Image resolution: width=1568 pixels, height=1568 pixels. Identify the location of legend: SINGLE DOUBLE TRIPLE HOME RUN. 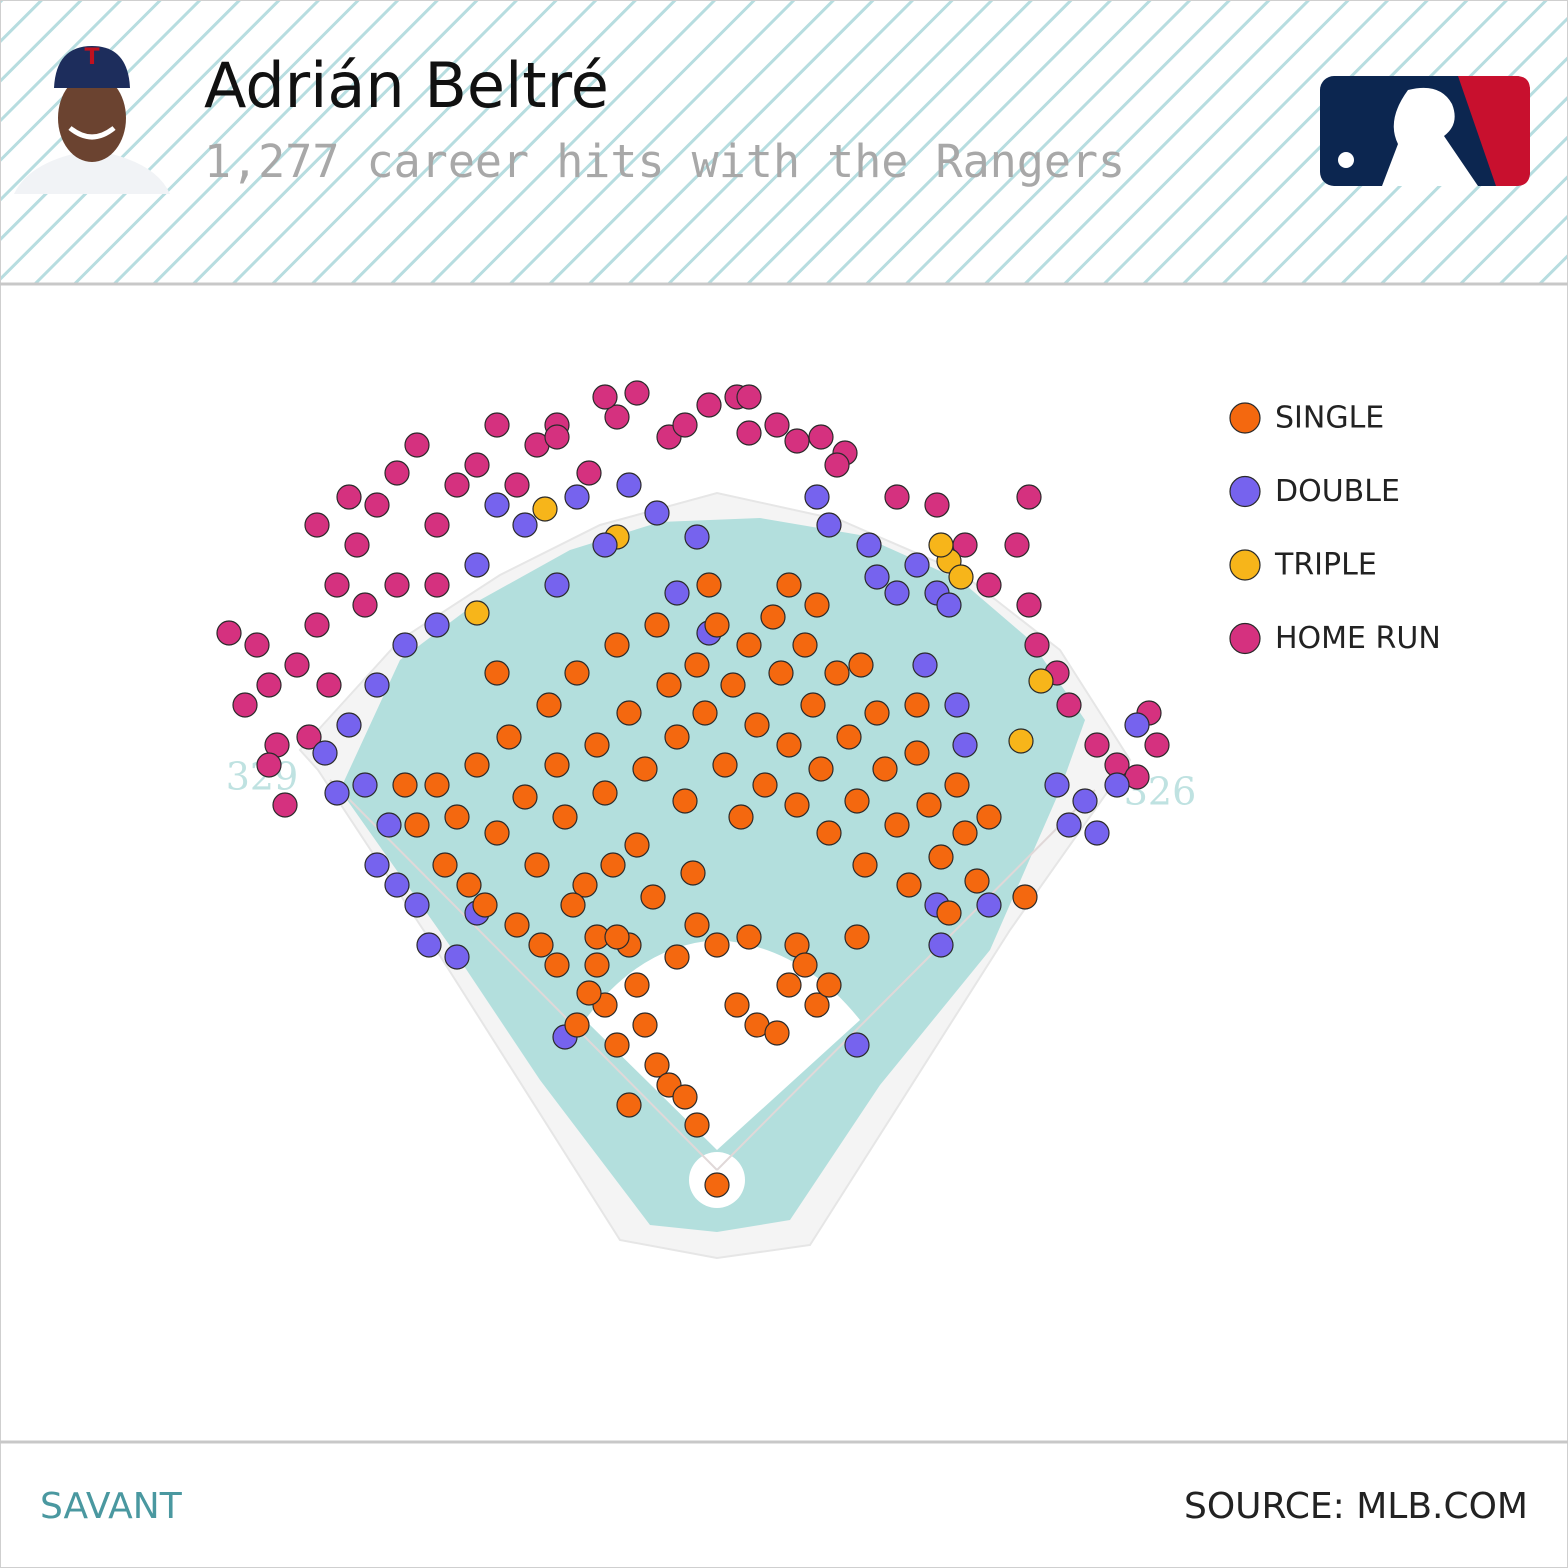
(1335, 528).